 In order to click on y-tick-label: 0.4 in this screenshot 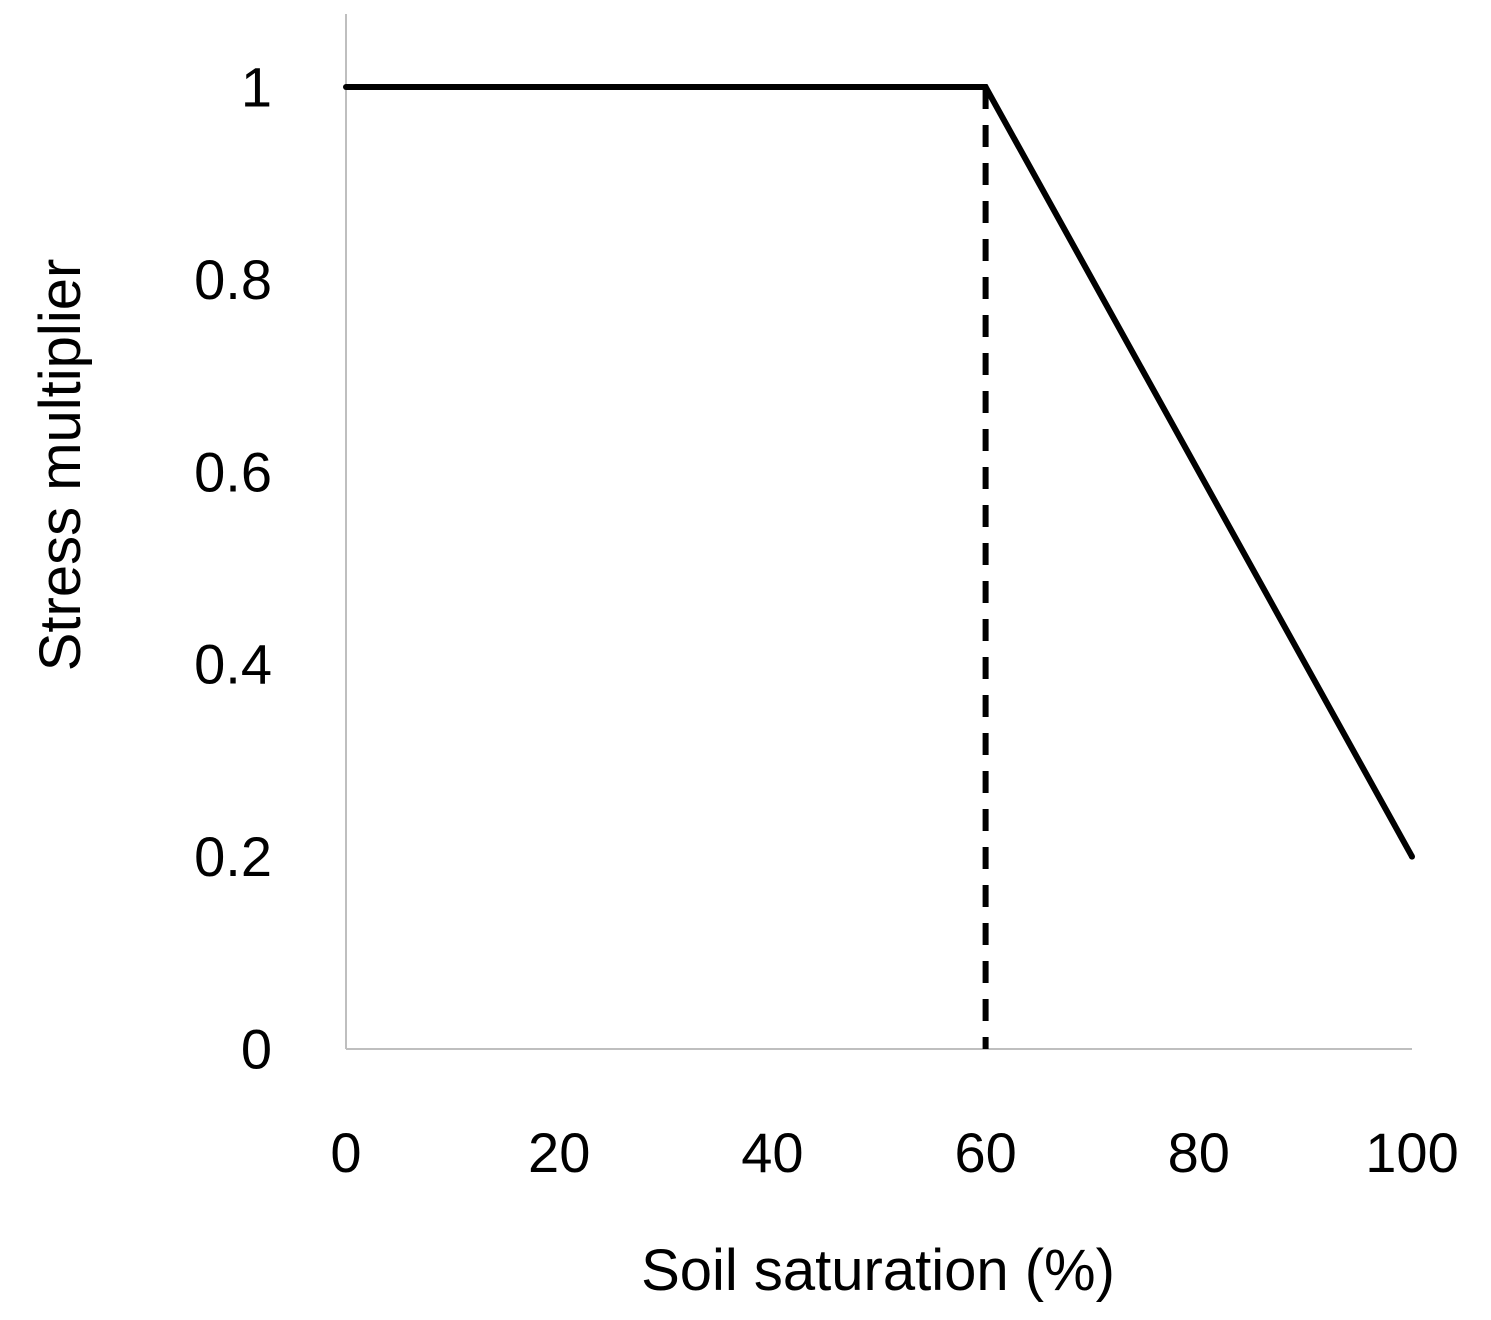, I will do `click(233, 664)`.